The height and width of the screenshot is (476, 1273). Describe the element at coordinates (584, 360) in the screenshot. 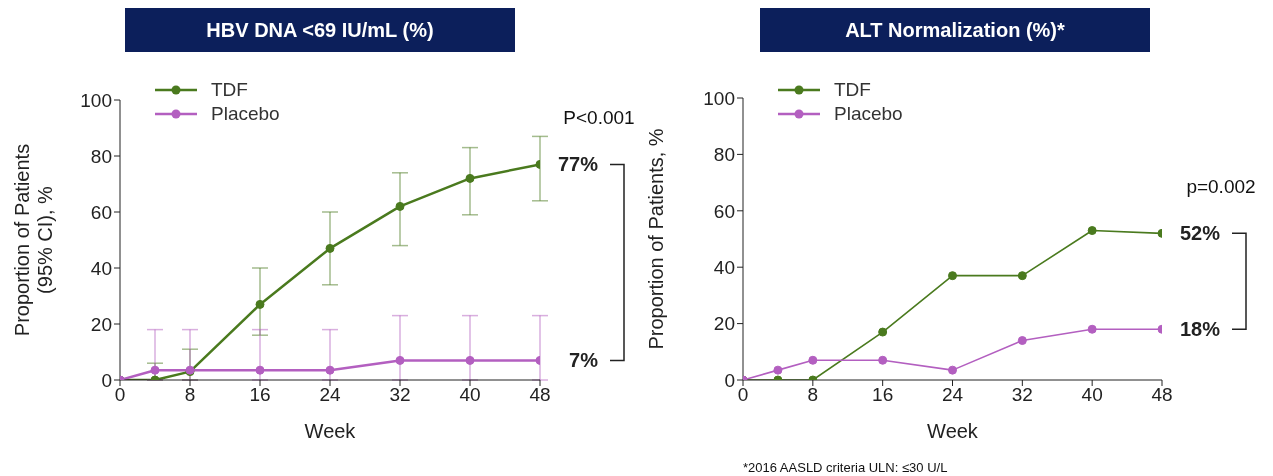

I see `text: 7%` at that location.